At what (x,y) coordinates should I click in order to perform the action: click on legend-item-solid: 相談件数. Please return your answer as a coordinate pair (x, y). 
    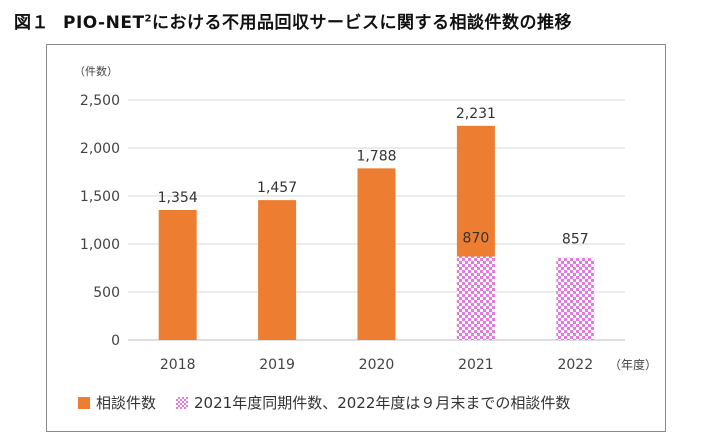
    Looking at the image, I should click on (117, 402).